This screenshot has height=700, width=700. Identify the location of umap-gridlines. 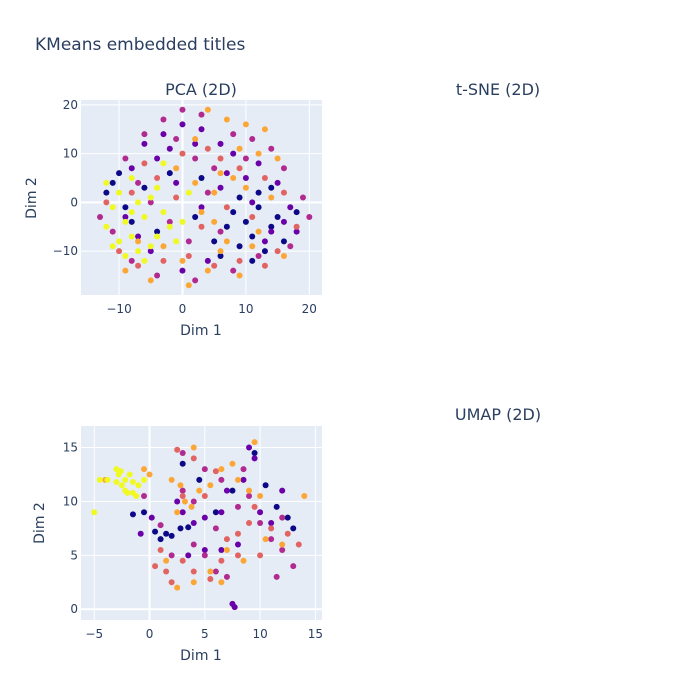
(201, 523).